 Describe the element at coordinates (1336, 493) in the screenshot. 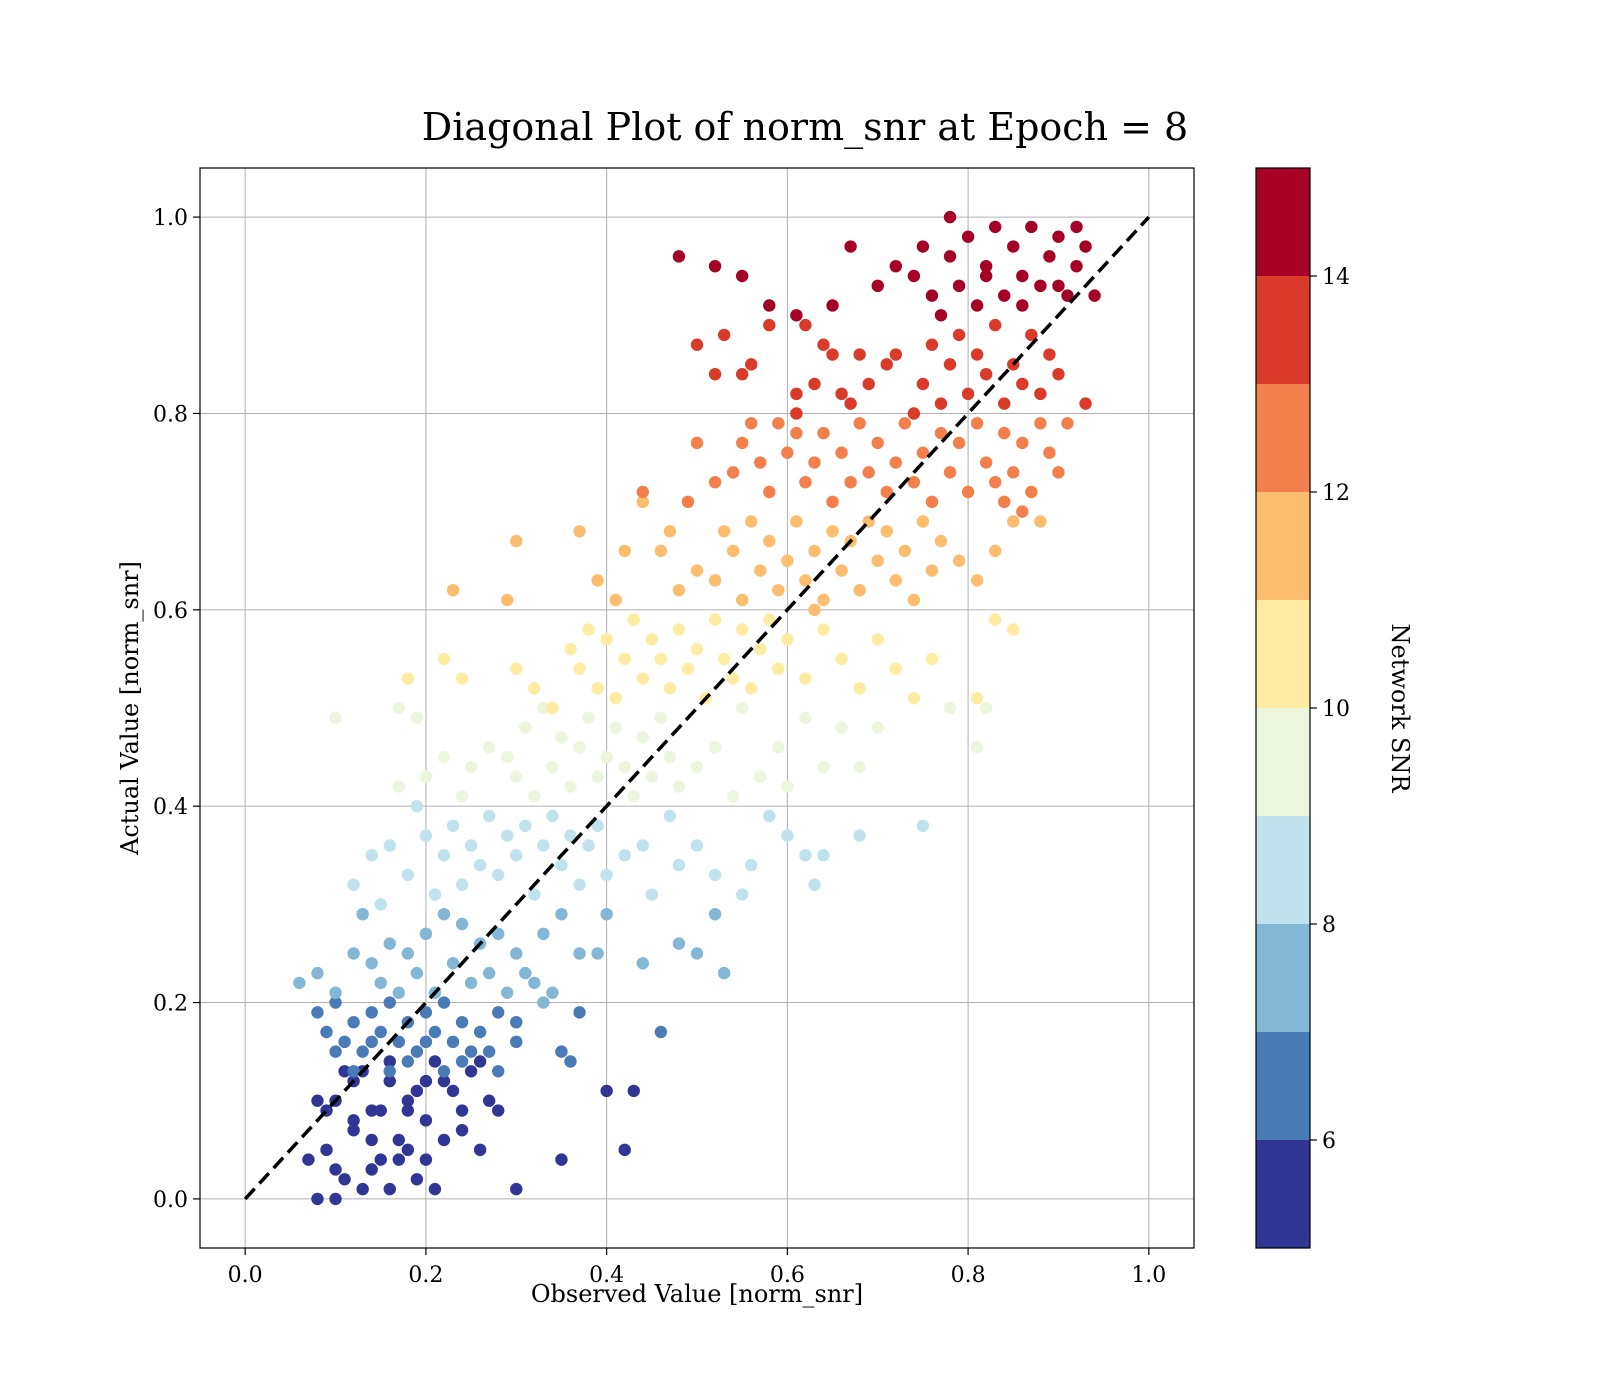

I see `colorbar-tick-label: 12` at that location.